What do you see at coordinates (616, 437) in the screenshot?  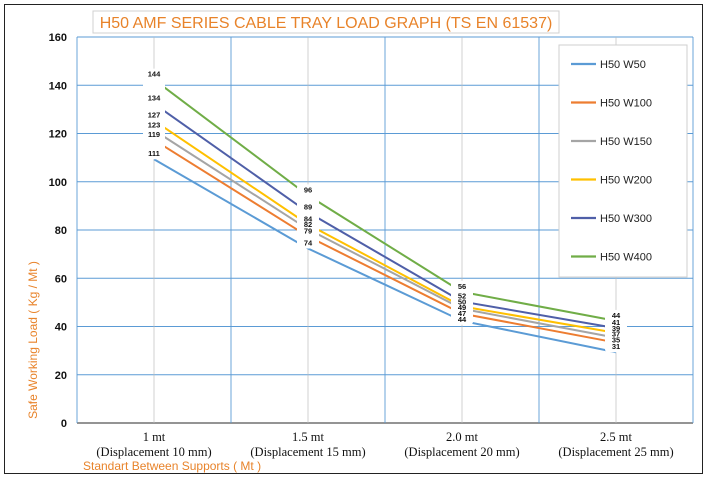 I see `x-tick-label: 2.5 mt` at bounding box center [616, 437].